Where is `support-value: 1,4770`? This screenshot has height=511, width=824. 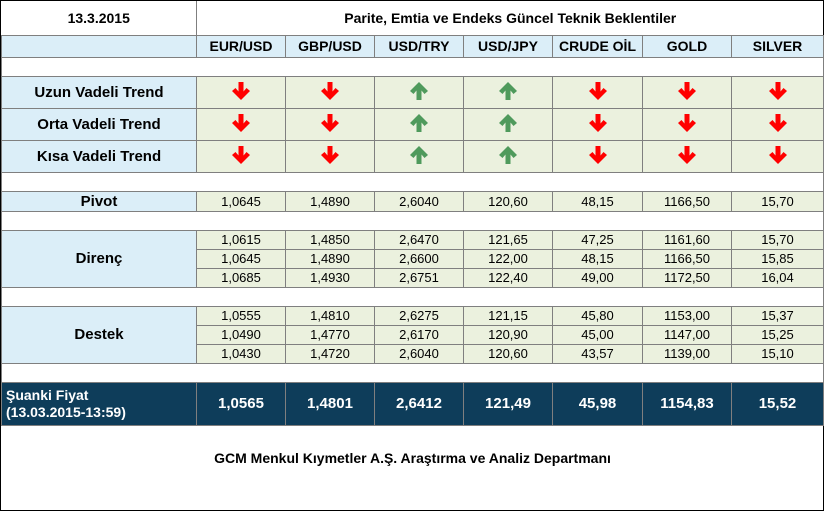 support-value: 1,4770 is located at coordinates (330, 334).